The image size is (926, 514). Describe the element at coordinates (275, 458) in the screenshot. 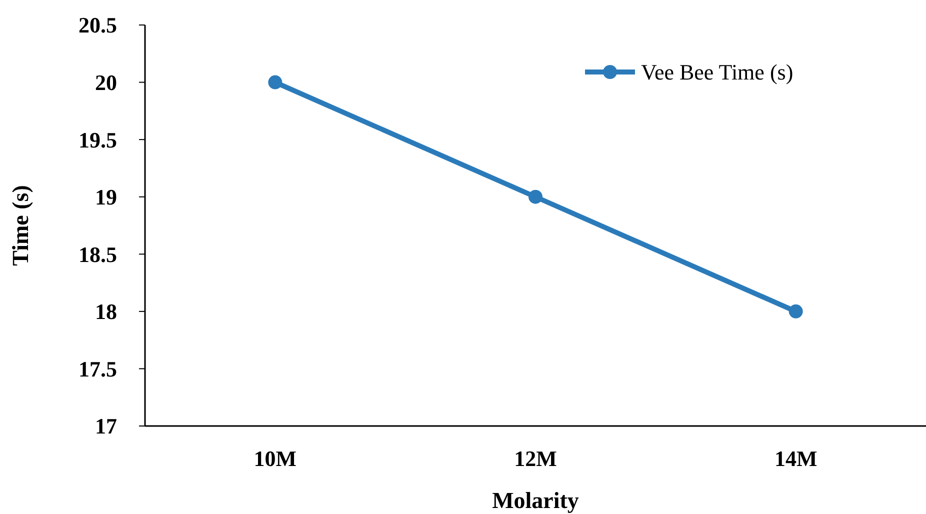

I see `x-tick-label: 10M` at that location.